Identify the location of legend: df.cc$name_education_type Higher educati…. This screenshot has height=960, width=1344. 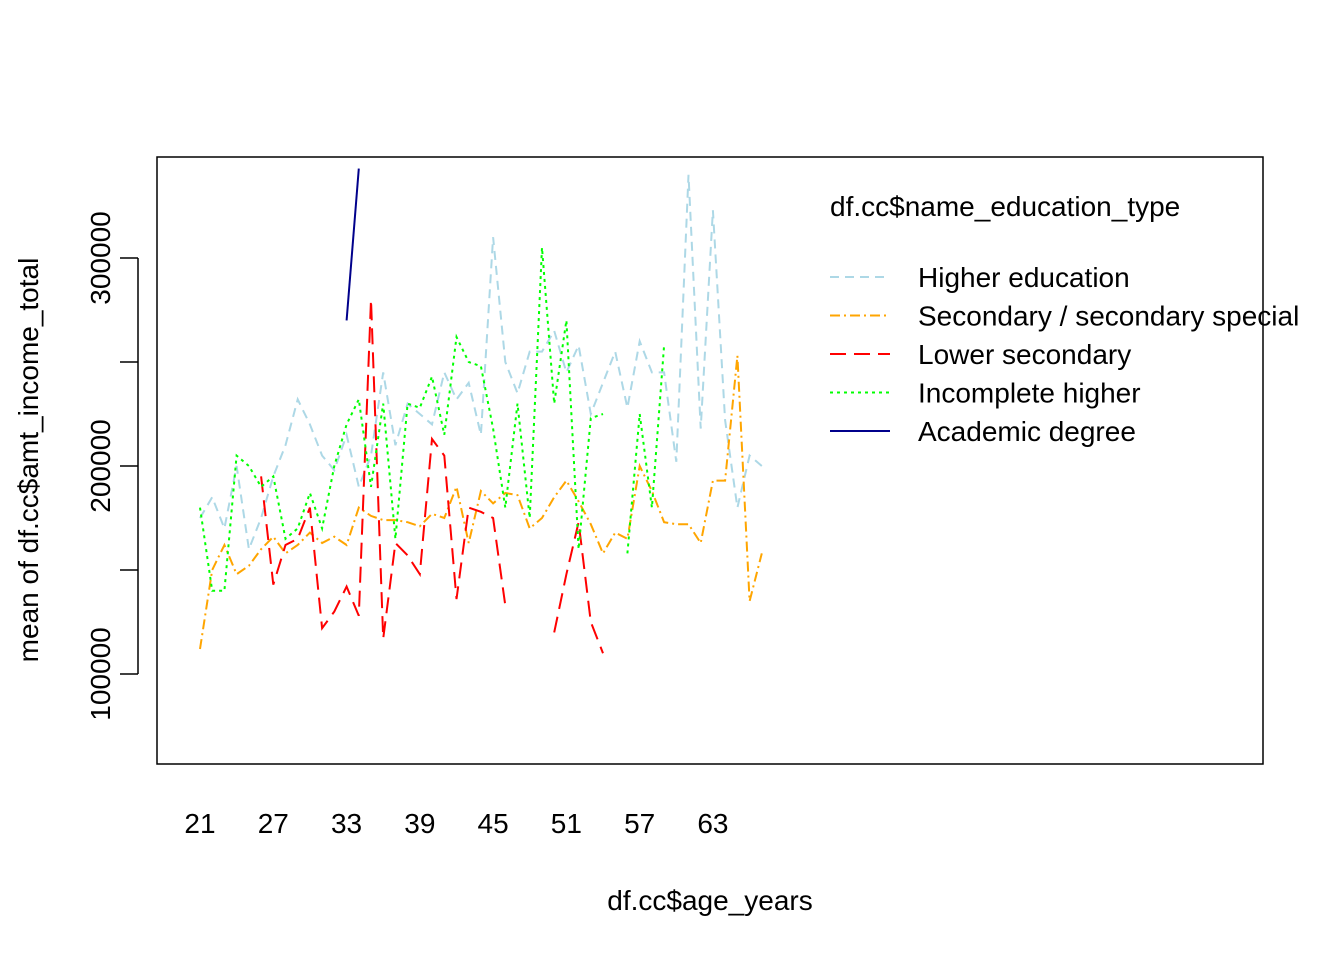
(1064, 319).